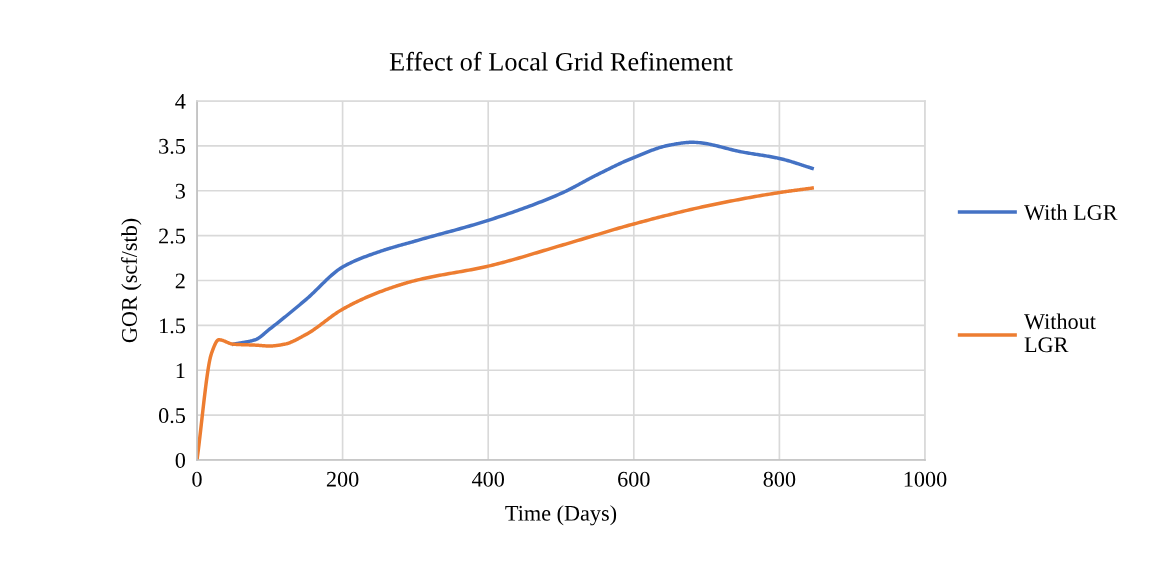 The image size is (1150, 580). I want to click on y-tick-label: 1, so click(180, 370).